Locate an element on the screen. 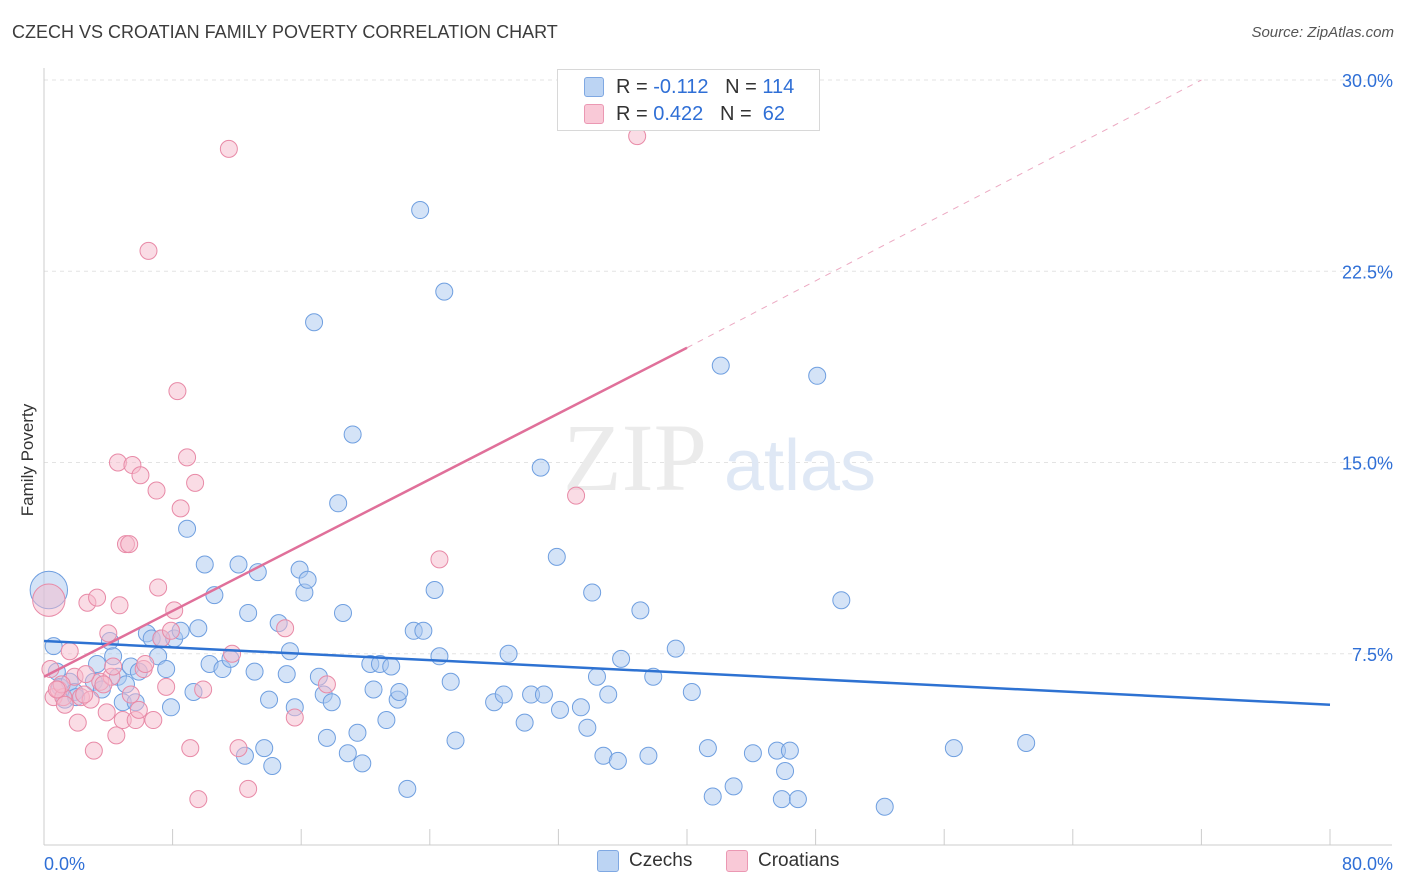 Image resolution: width=1406 pixels, height=892 pixels. y-tick-label: 22.5% is located at coordinates (1367, 272).